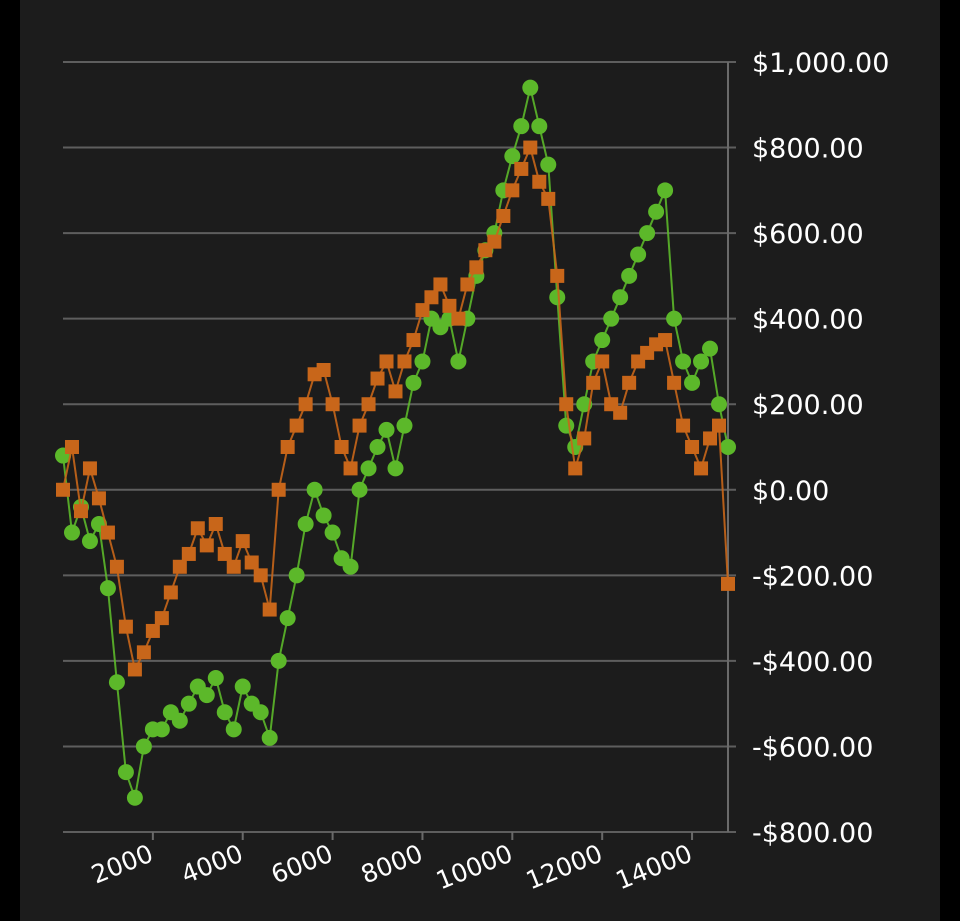 This screenshot has height=921, width=960. I want to click on x-tick-label: 12000, so click(564, 867).